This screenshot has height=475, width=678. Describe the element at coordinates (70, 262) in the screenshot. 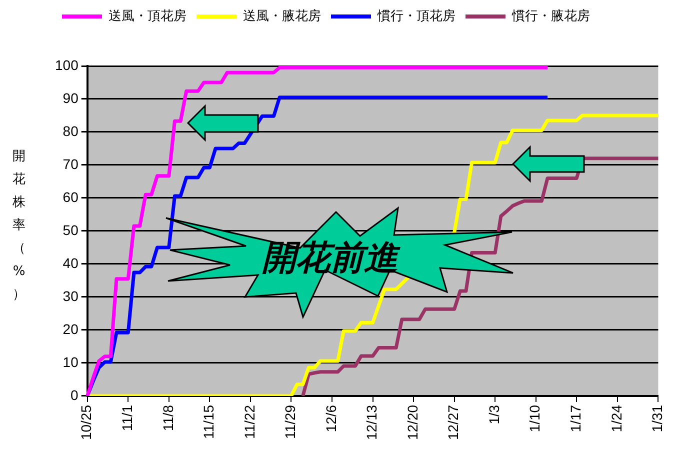

I see `y-tick-label: 40` at that location.